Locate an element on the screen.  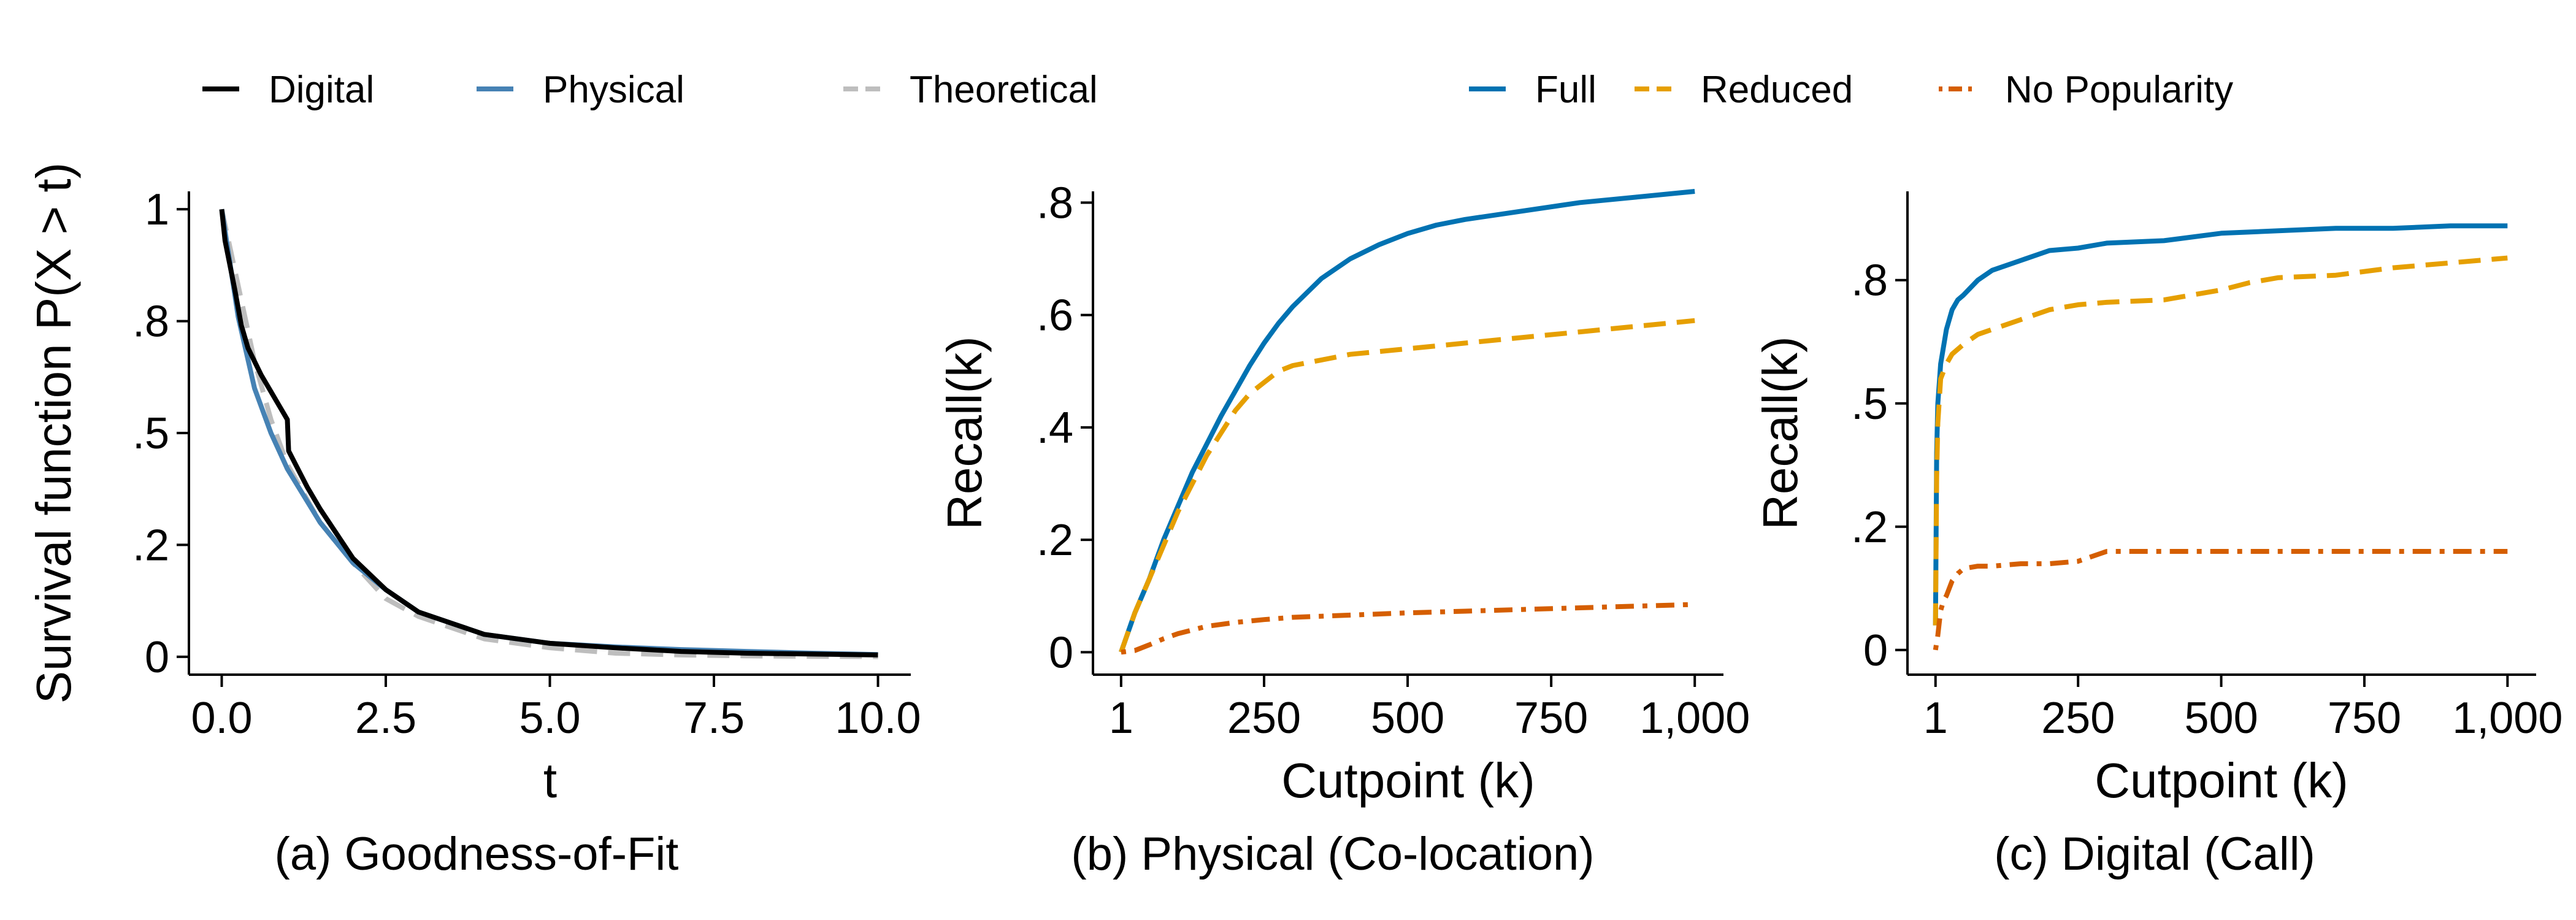
legend-label: Full is located at coordinates (1566, 90).